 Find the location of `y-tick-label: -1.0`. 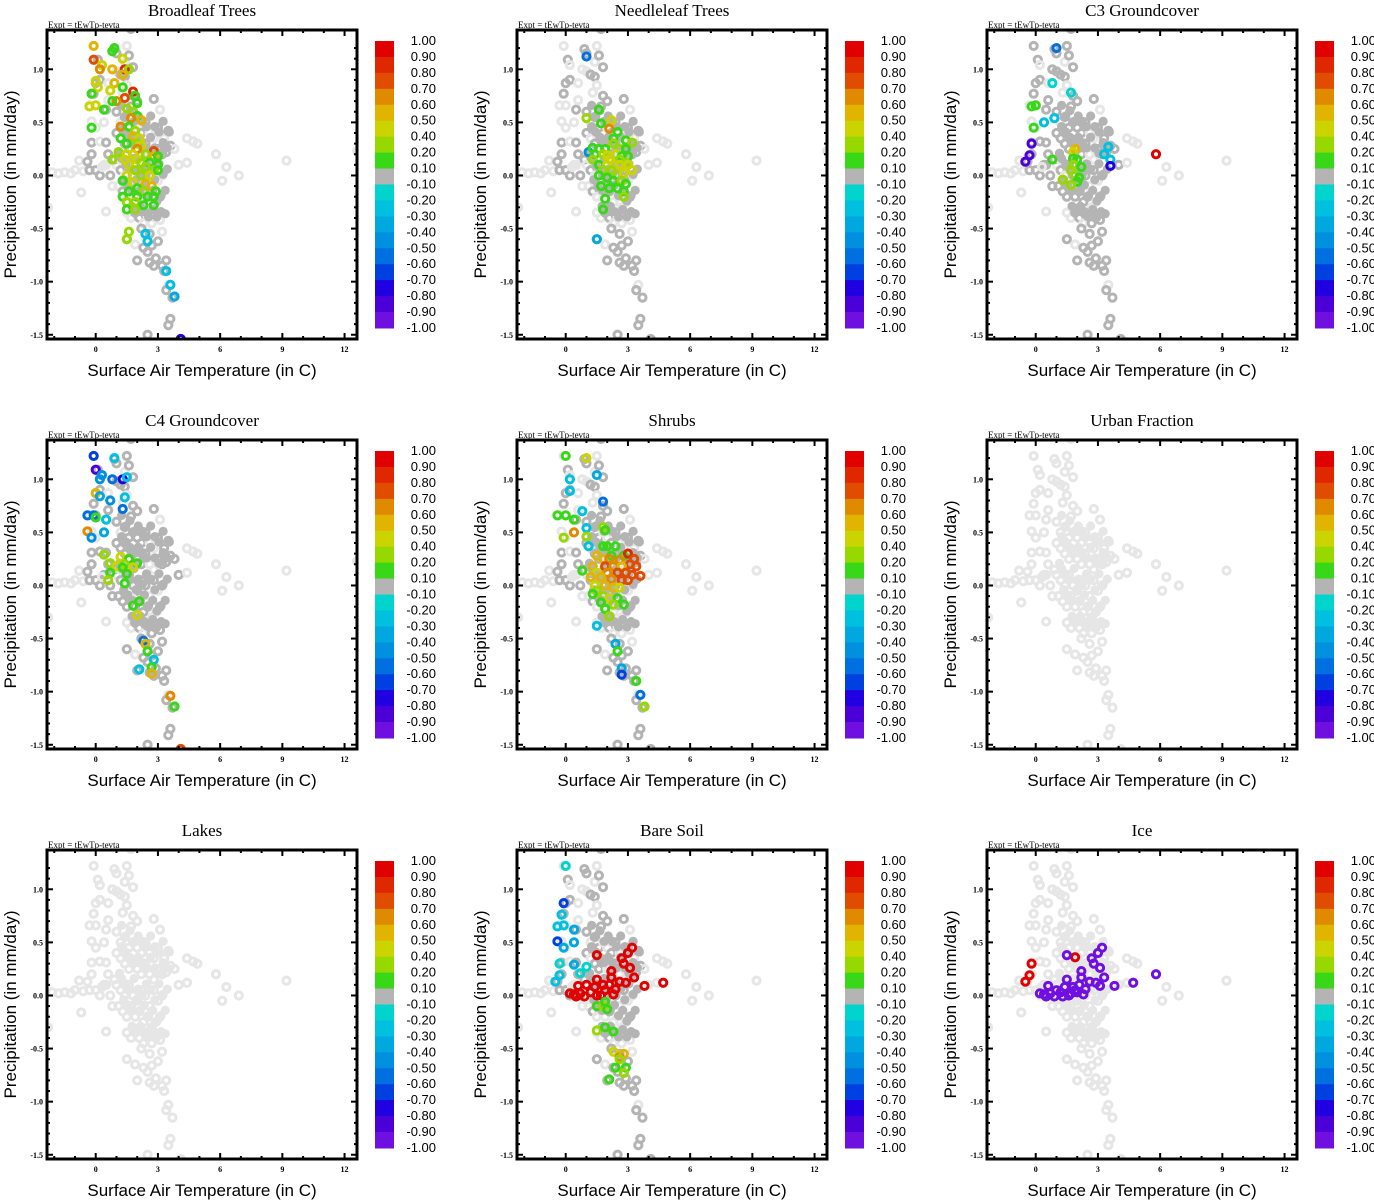

y-tick-label: -1.0 is located at coordinates (506, 282).